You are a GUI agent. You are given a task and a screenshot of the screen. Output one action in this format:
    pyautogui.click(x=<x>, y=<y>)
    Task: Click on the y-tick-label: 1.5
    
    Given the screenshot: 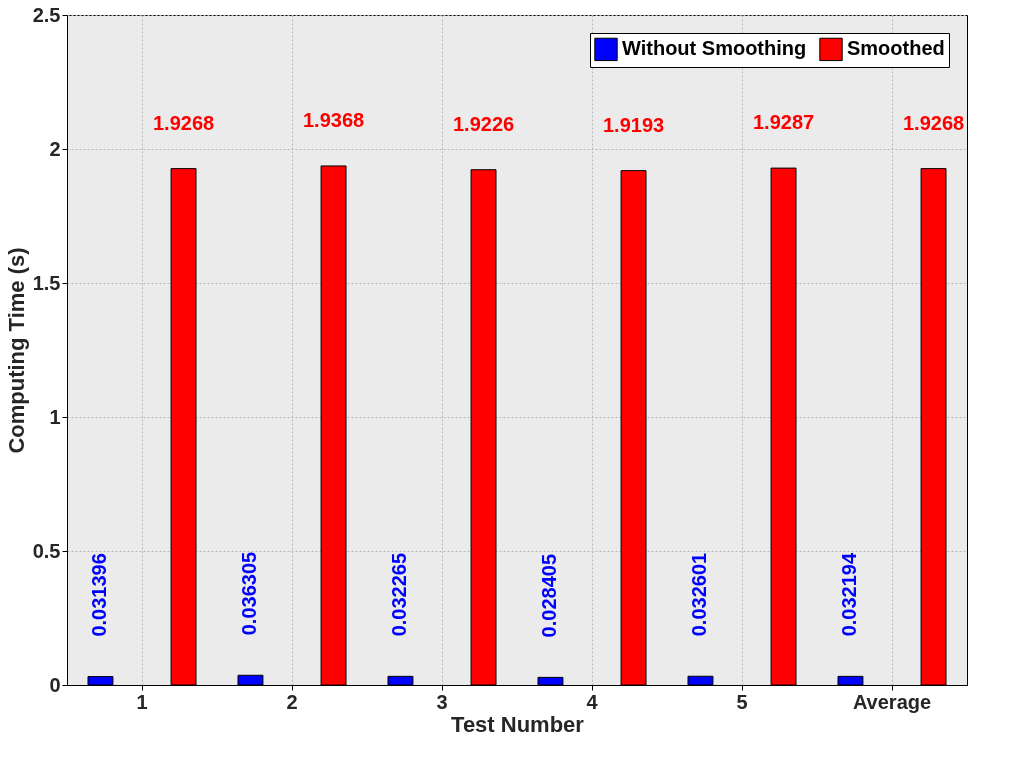 What is the action you would take?
    pyautogui.click(x=46, y=282)
    